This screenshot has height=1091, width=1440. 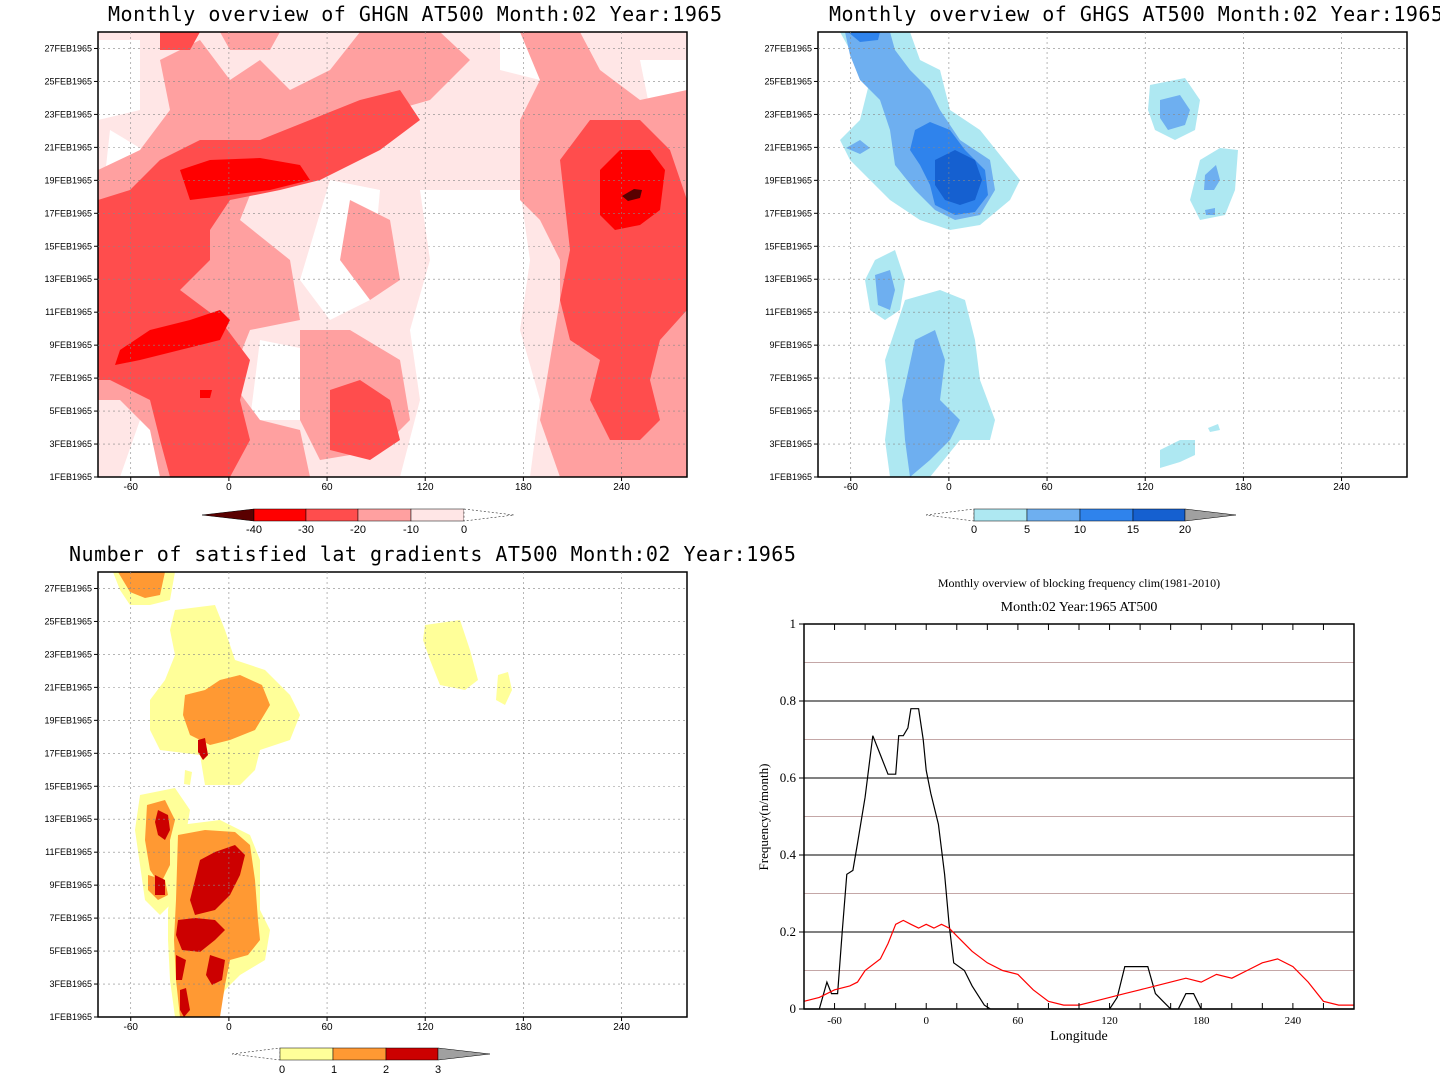 What do you see at coordinates (130, 1027) in the screenshot?
I see `lat-xtick-label: -60` at bounding box center [130, 1027].